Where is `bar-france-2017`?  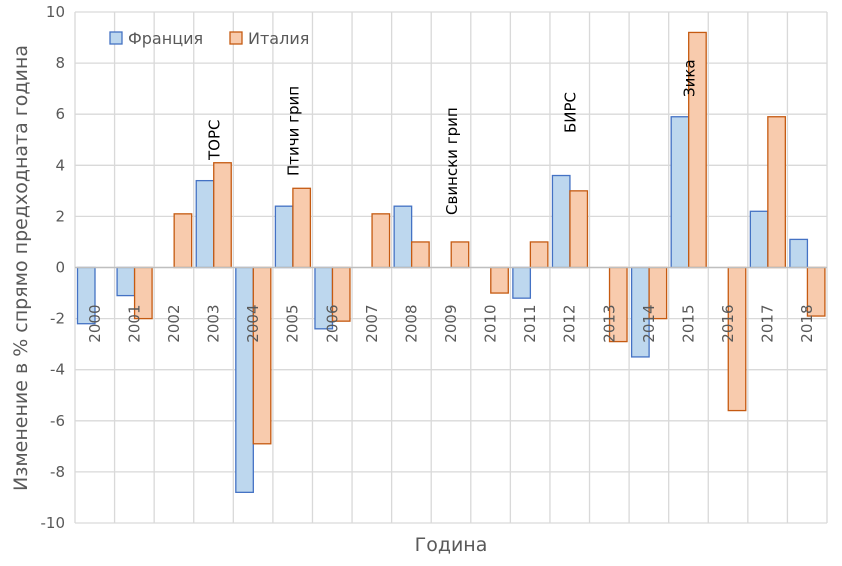 bar-france-2017 is located at coordinates (759, 239).